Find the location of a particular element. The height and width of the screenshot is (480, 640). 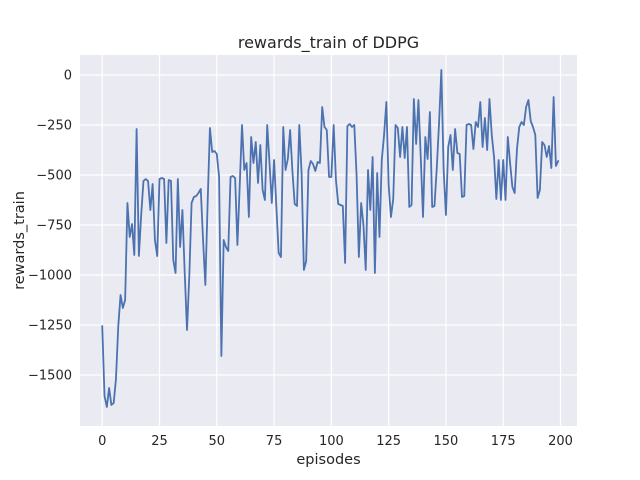

x-tick-label: 175 is located at coordinates (503, 441).